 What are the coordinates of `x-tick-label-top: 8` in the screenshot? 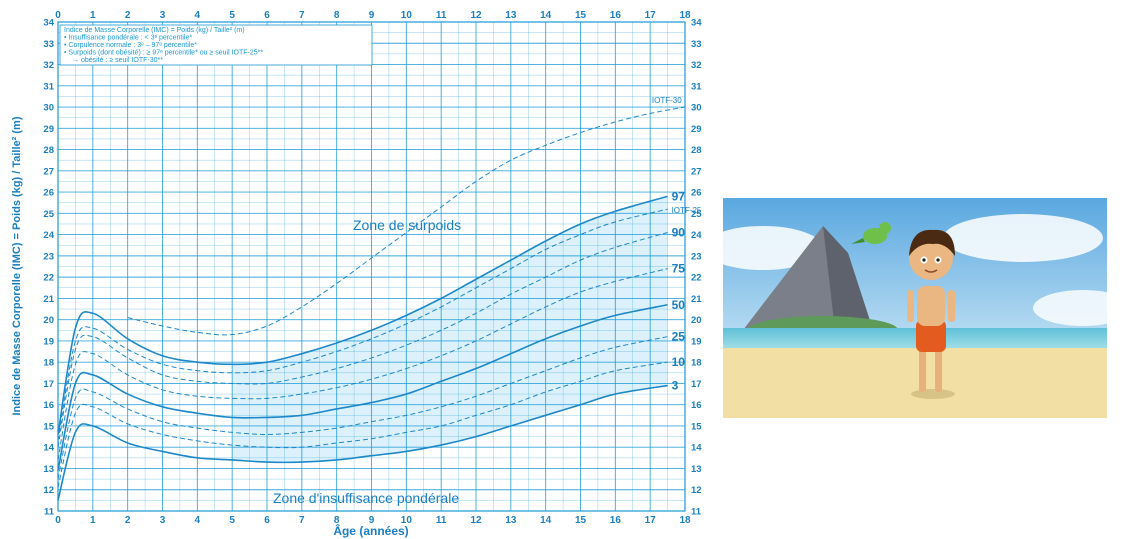 It's located at (337, 15).